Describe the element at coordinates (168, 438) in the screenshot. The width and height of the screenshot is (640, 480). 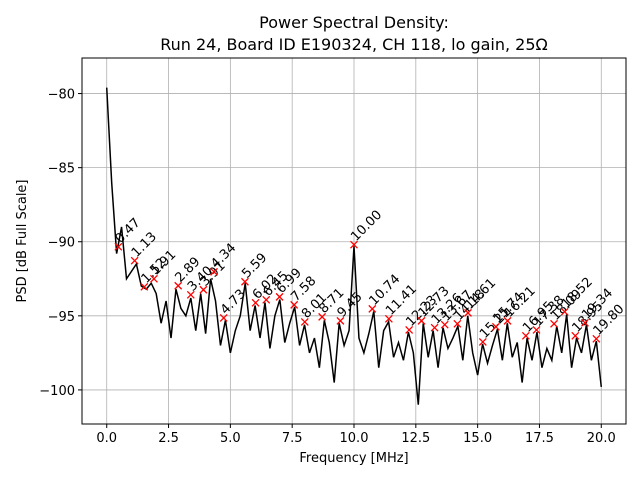
I see `x-tick-label: 2.5` at that location.